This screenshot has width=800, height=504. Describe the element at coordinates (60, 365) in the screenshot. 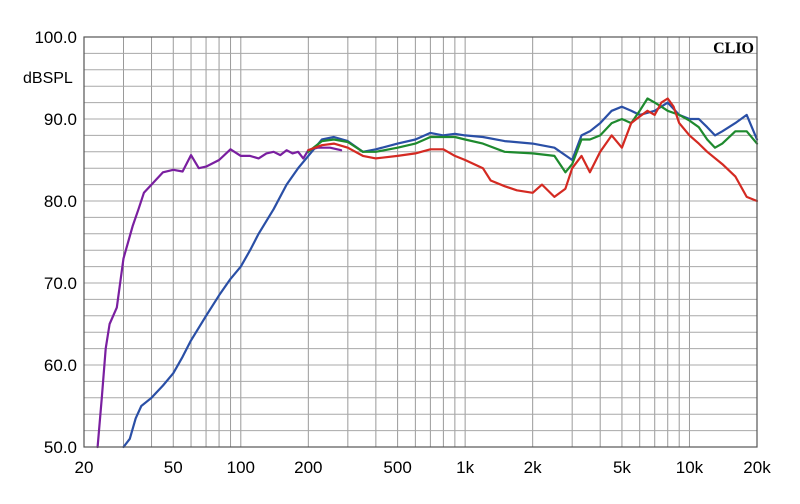

I see `y-tick-label: 60.0` at that location.